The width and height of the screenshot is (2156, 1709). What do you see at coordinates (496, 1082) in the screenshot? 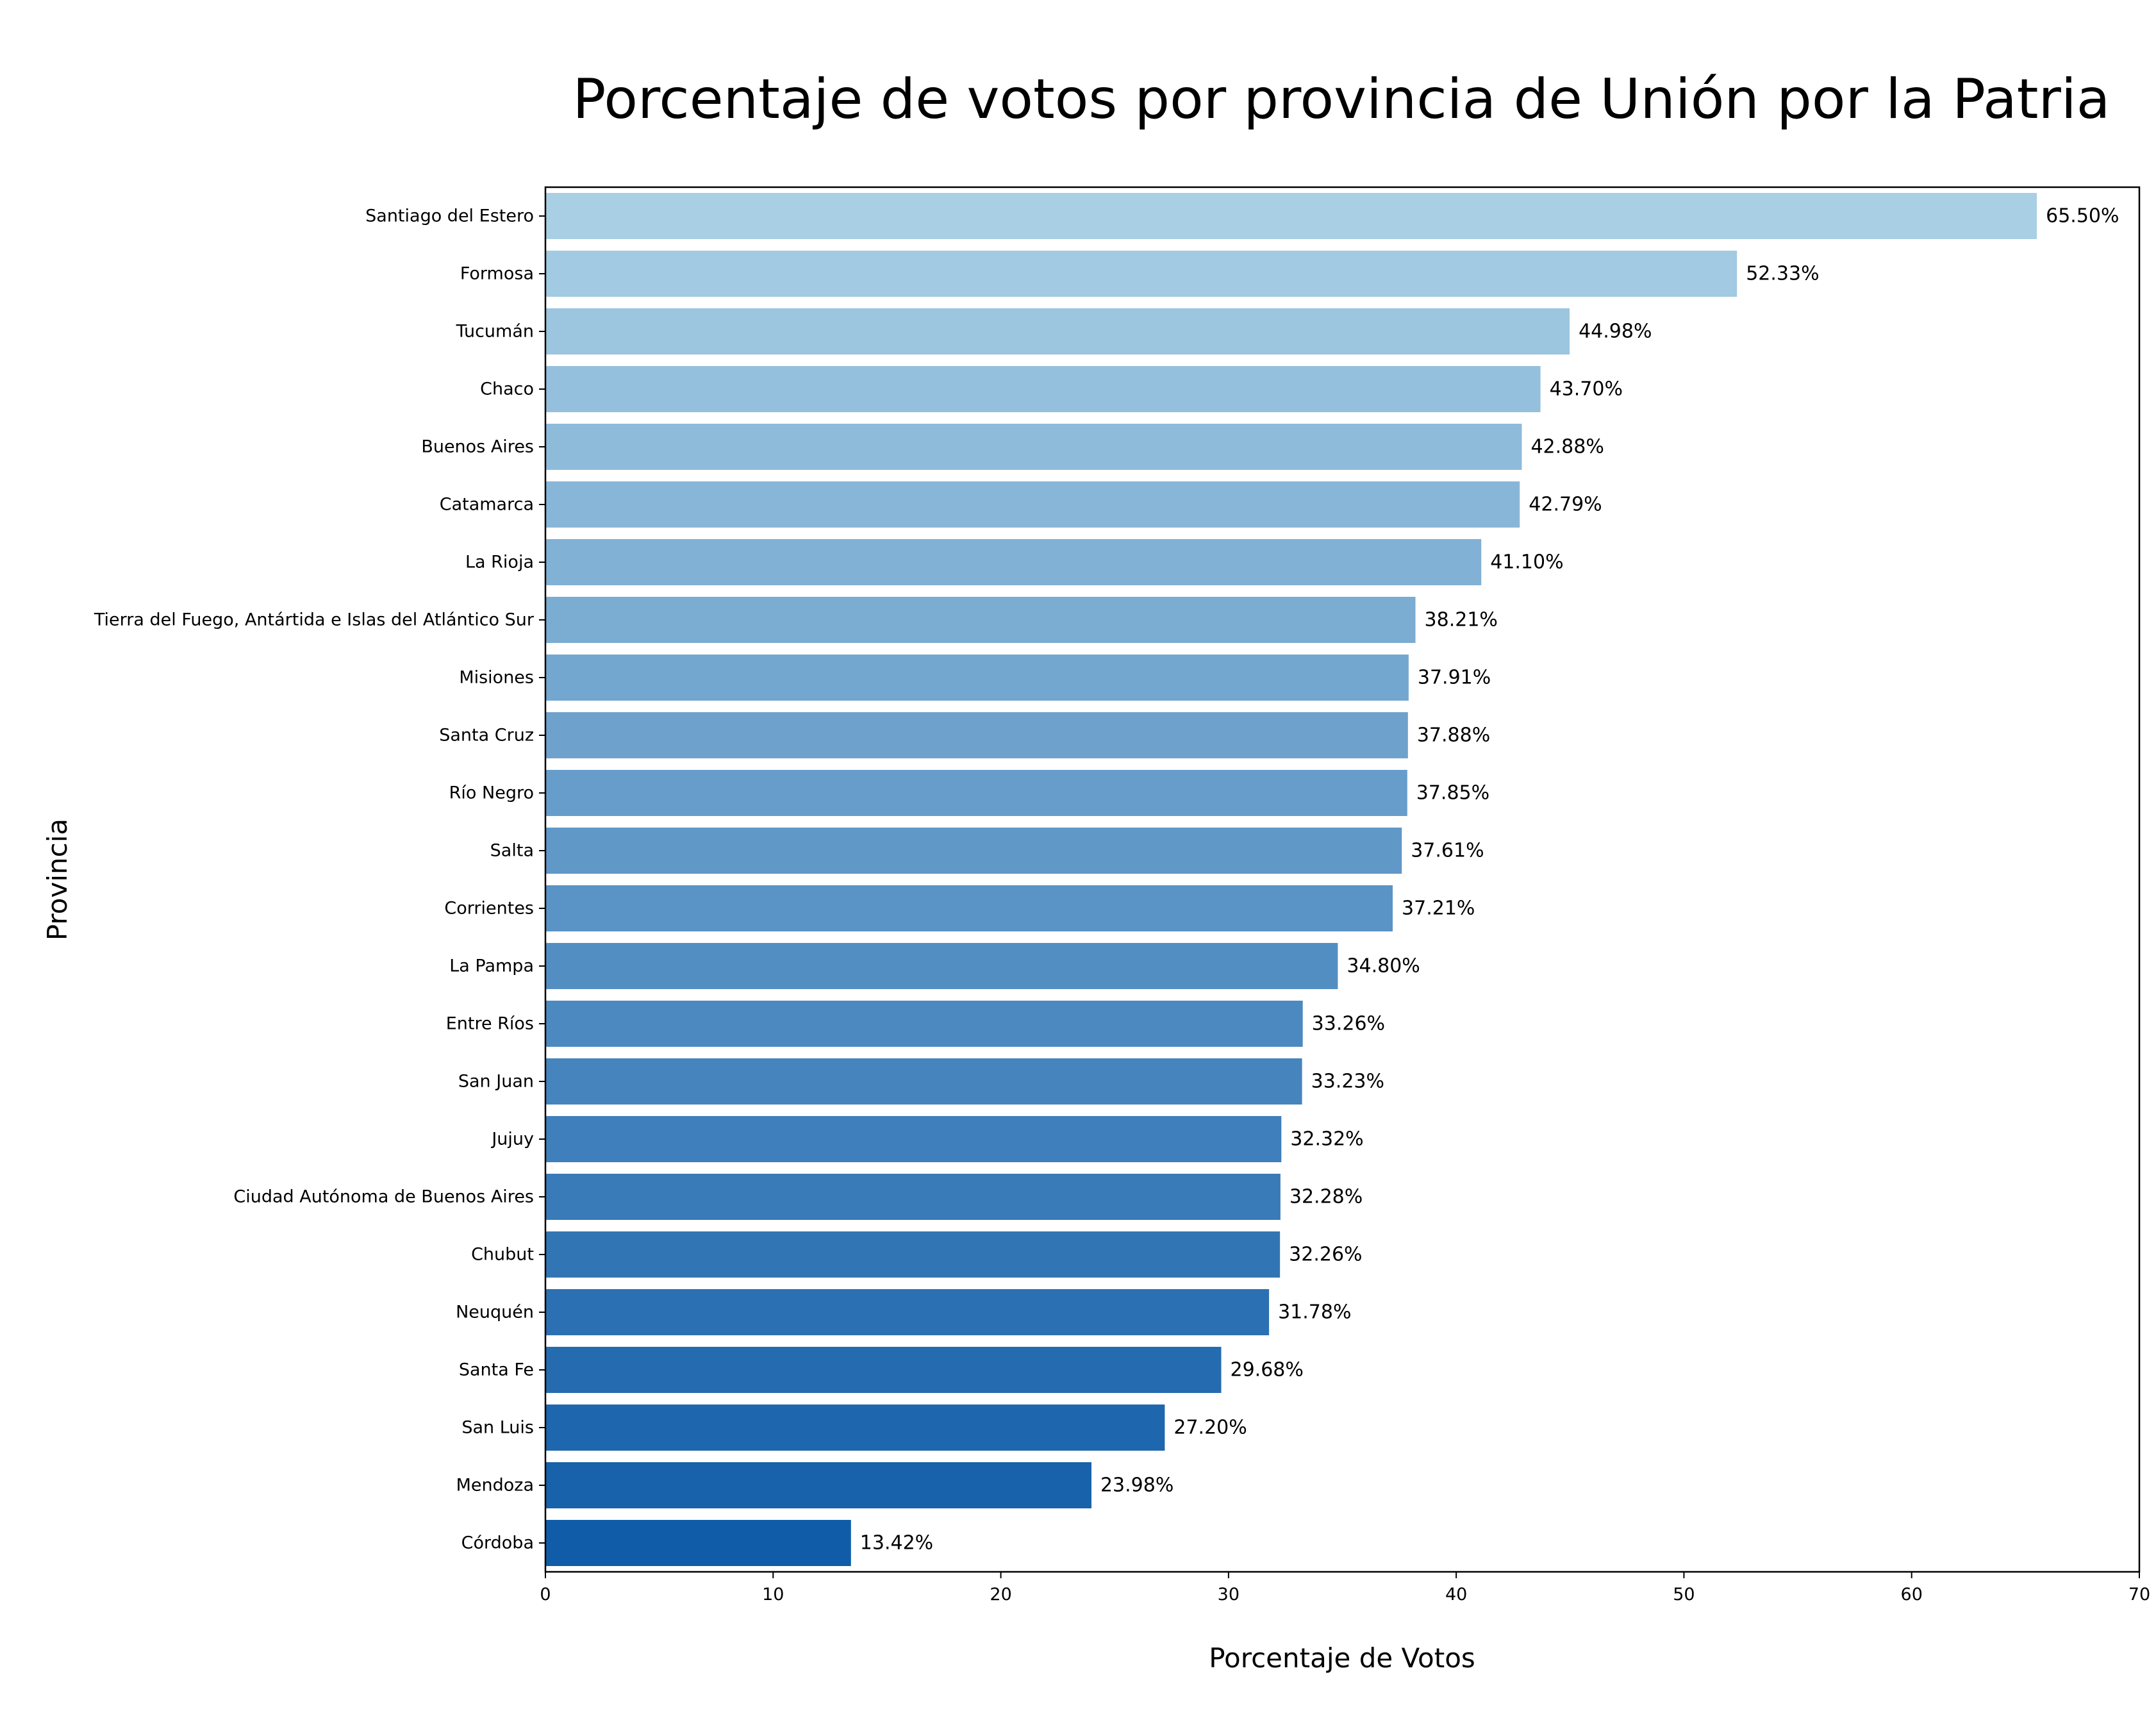
I see `y-tick-label: San Juan` at bounding box center [496, 1082].